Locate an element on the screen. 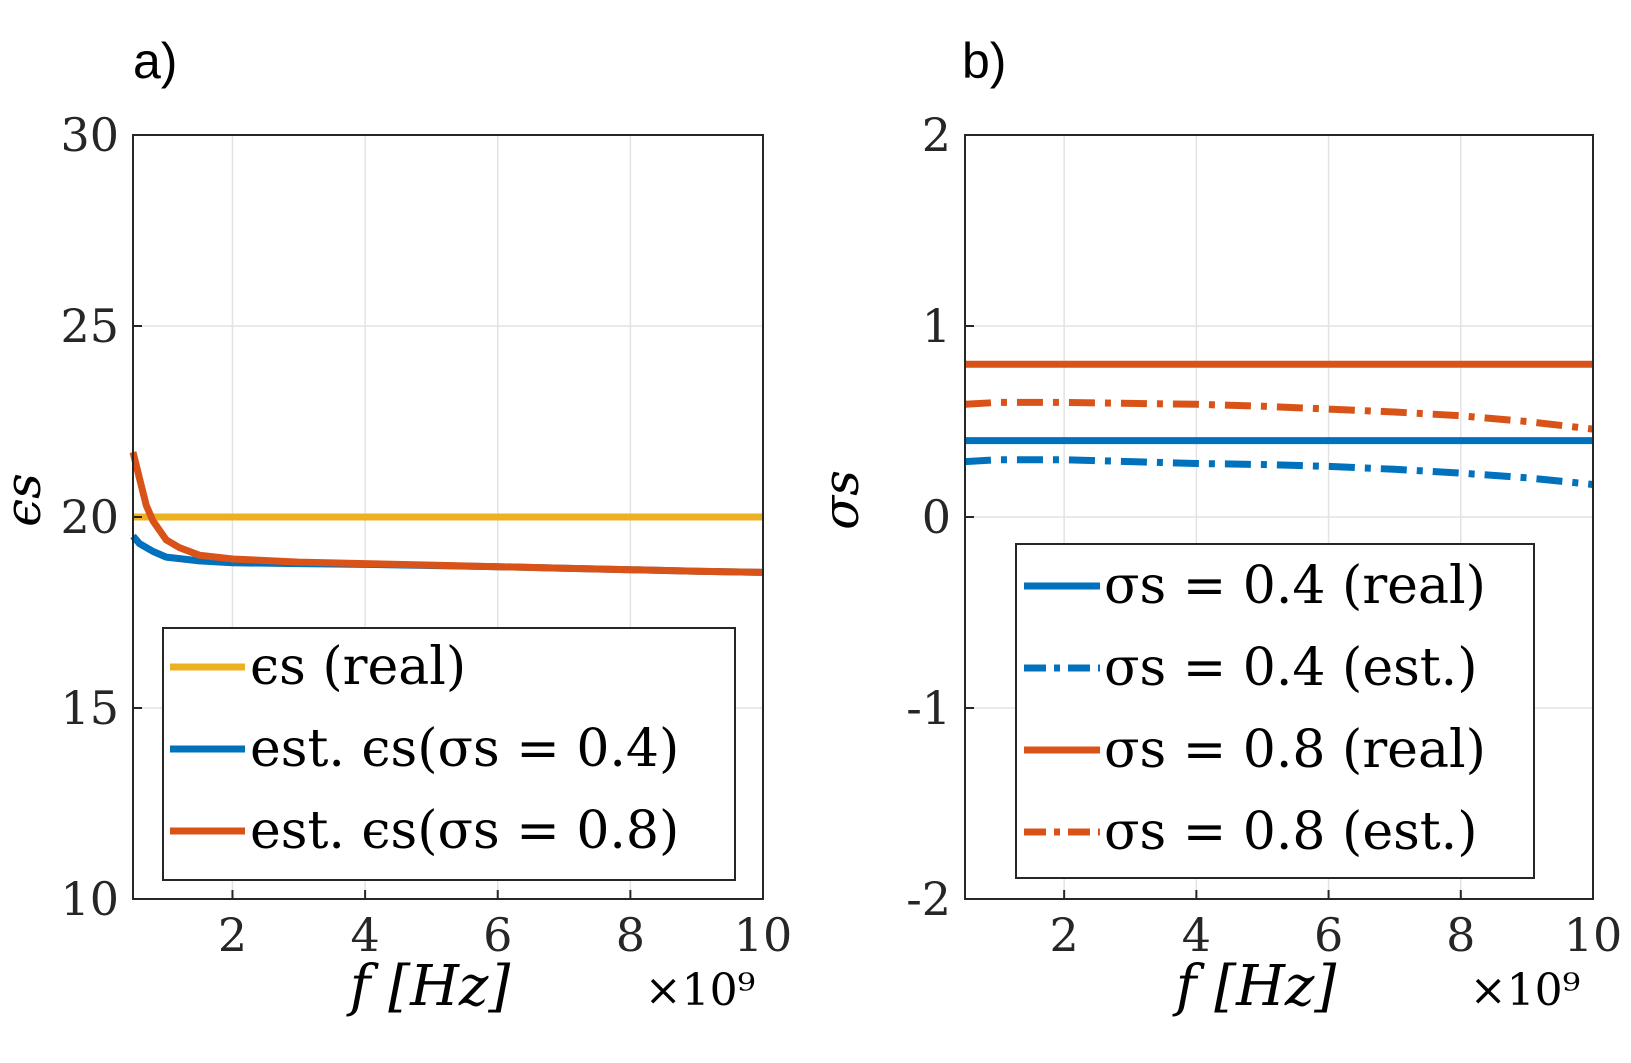 Image resolution: width=1631 pixels, height=1063 pixels. y-axis-label-b: σs is located at coordinates (841, 500).